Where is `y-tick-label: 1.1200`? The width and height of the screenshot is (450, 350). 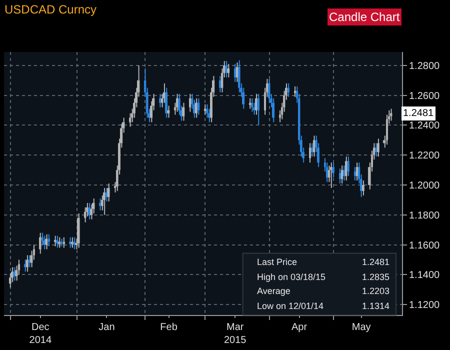
y-tick-label: 1.1200 is located at coordinates (424, 306).